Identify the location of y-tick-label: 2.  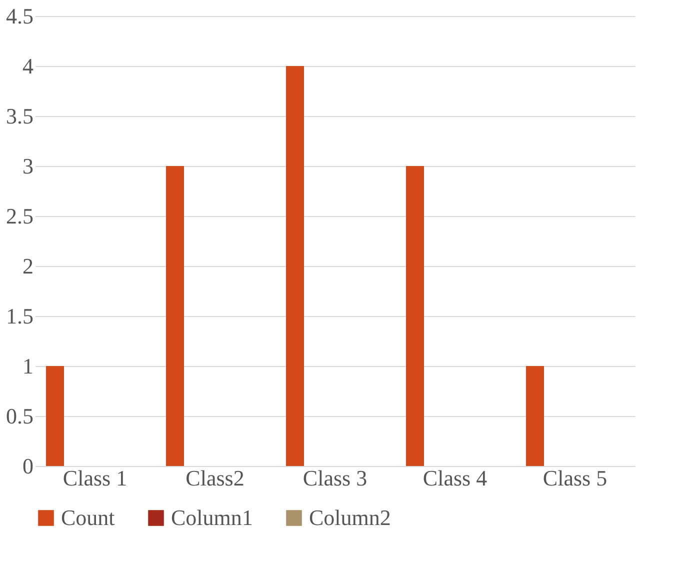
(28, 266).